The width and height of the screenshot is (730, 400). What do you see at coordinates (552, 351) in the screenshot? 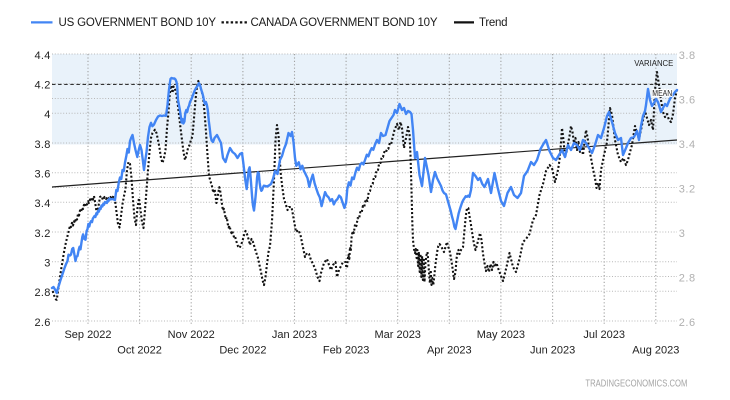
I see `svg-text: Jun 2023` at bounding box center [552, 351].